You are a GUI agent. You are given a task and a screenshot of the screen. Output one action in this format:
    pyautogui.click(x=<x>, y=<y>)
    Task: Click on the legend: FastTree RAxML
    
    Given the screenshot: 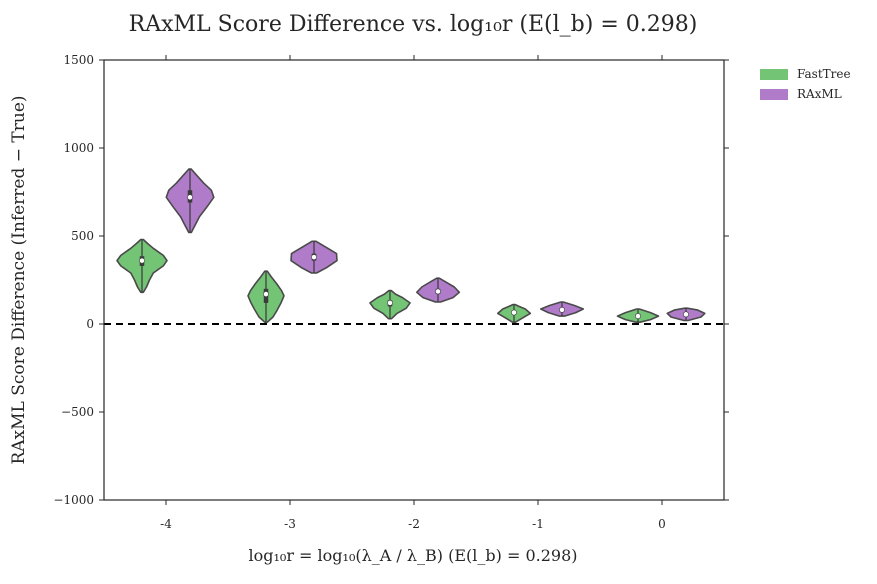 What is the action you would take?
    pyautogui.click(x=805, y=84)
    